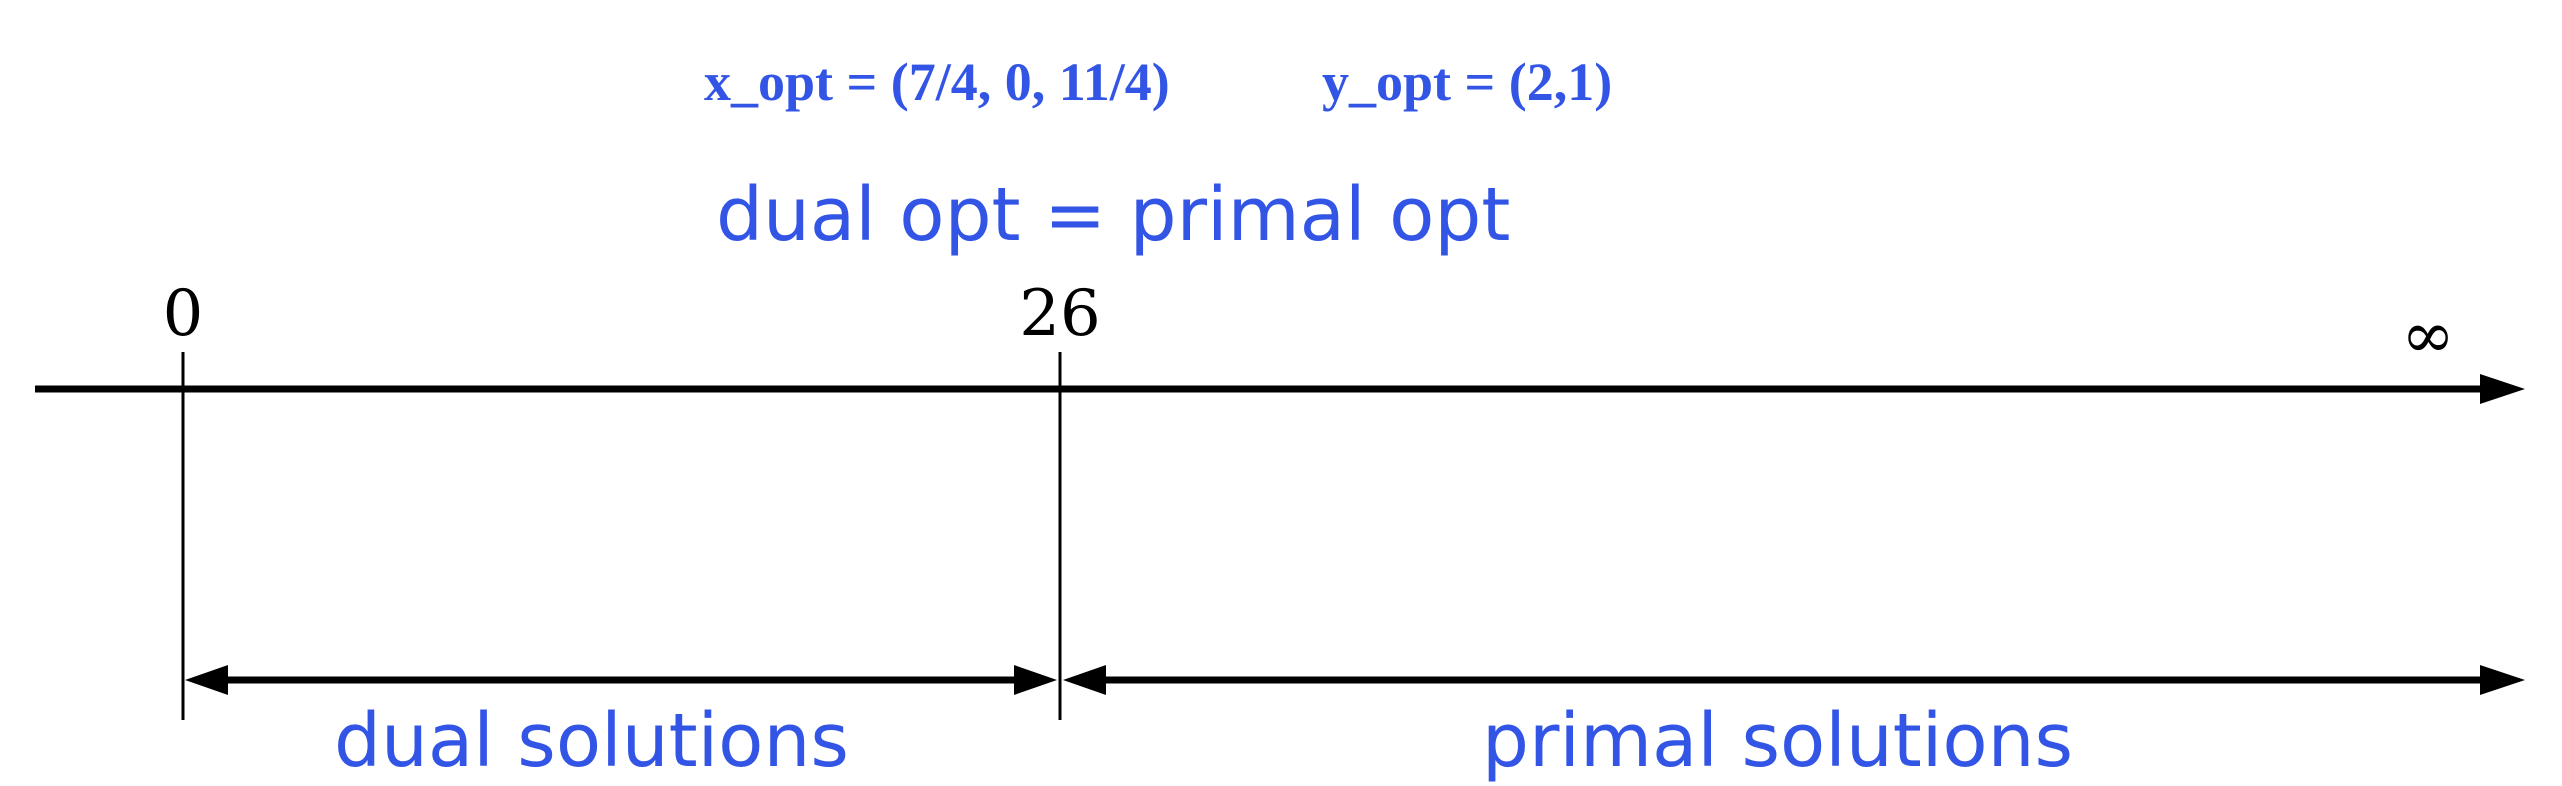  I want to click on dual-equals-primal-label: dual opt = primal opt, so click(1113, 215).